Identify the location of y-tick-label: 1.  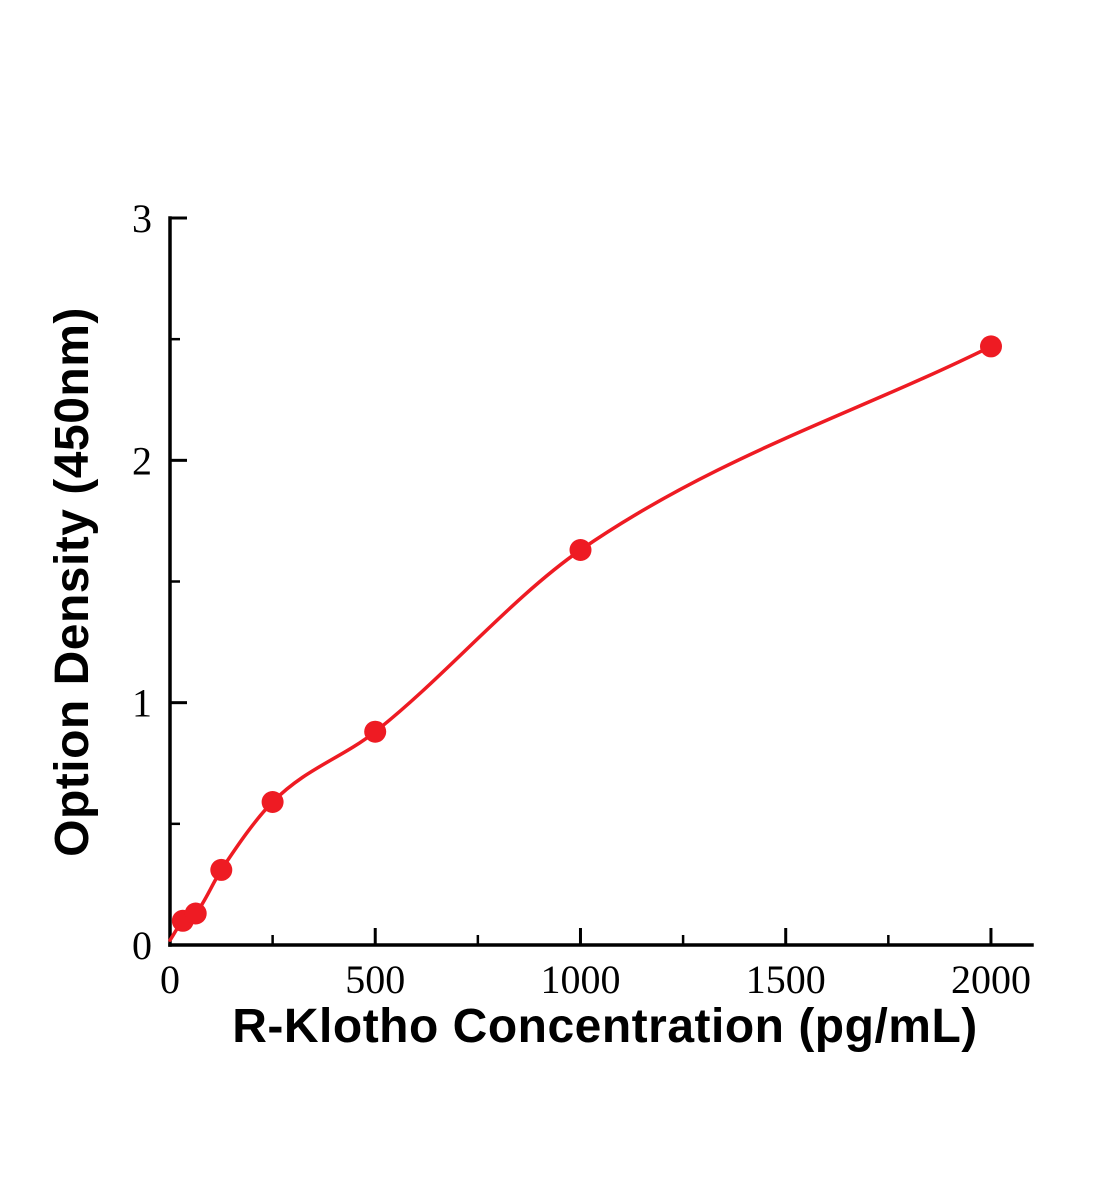
(142, 703).